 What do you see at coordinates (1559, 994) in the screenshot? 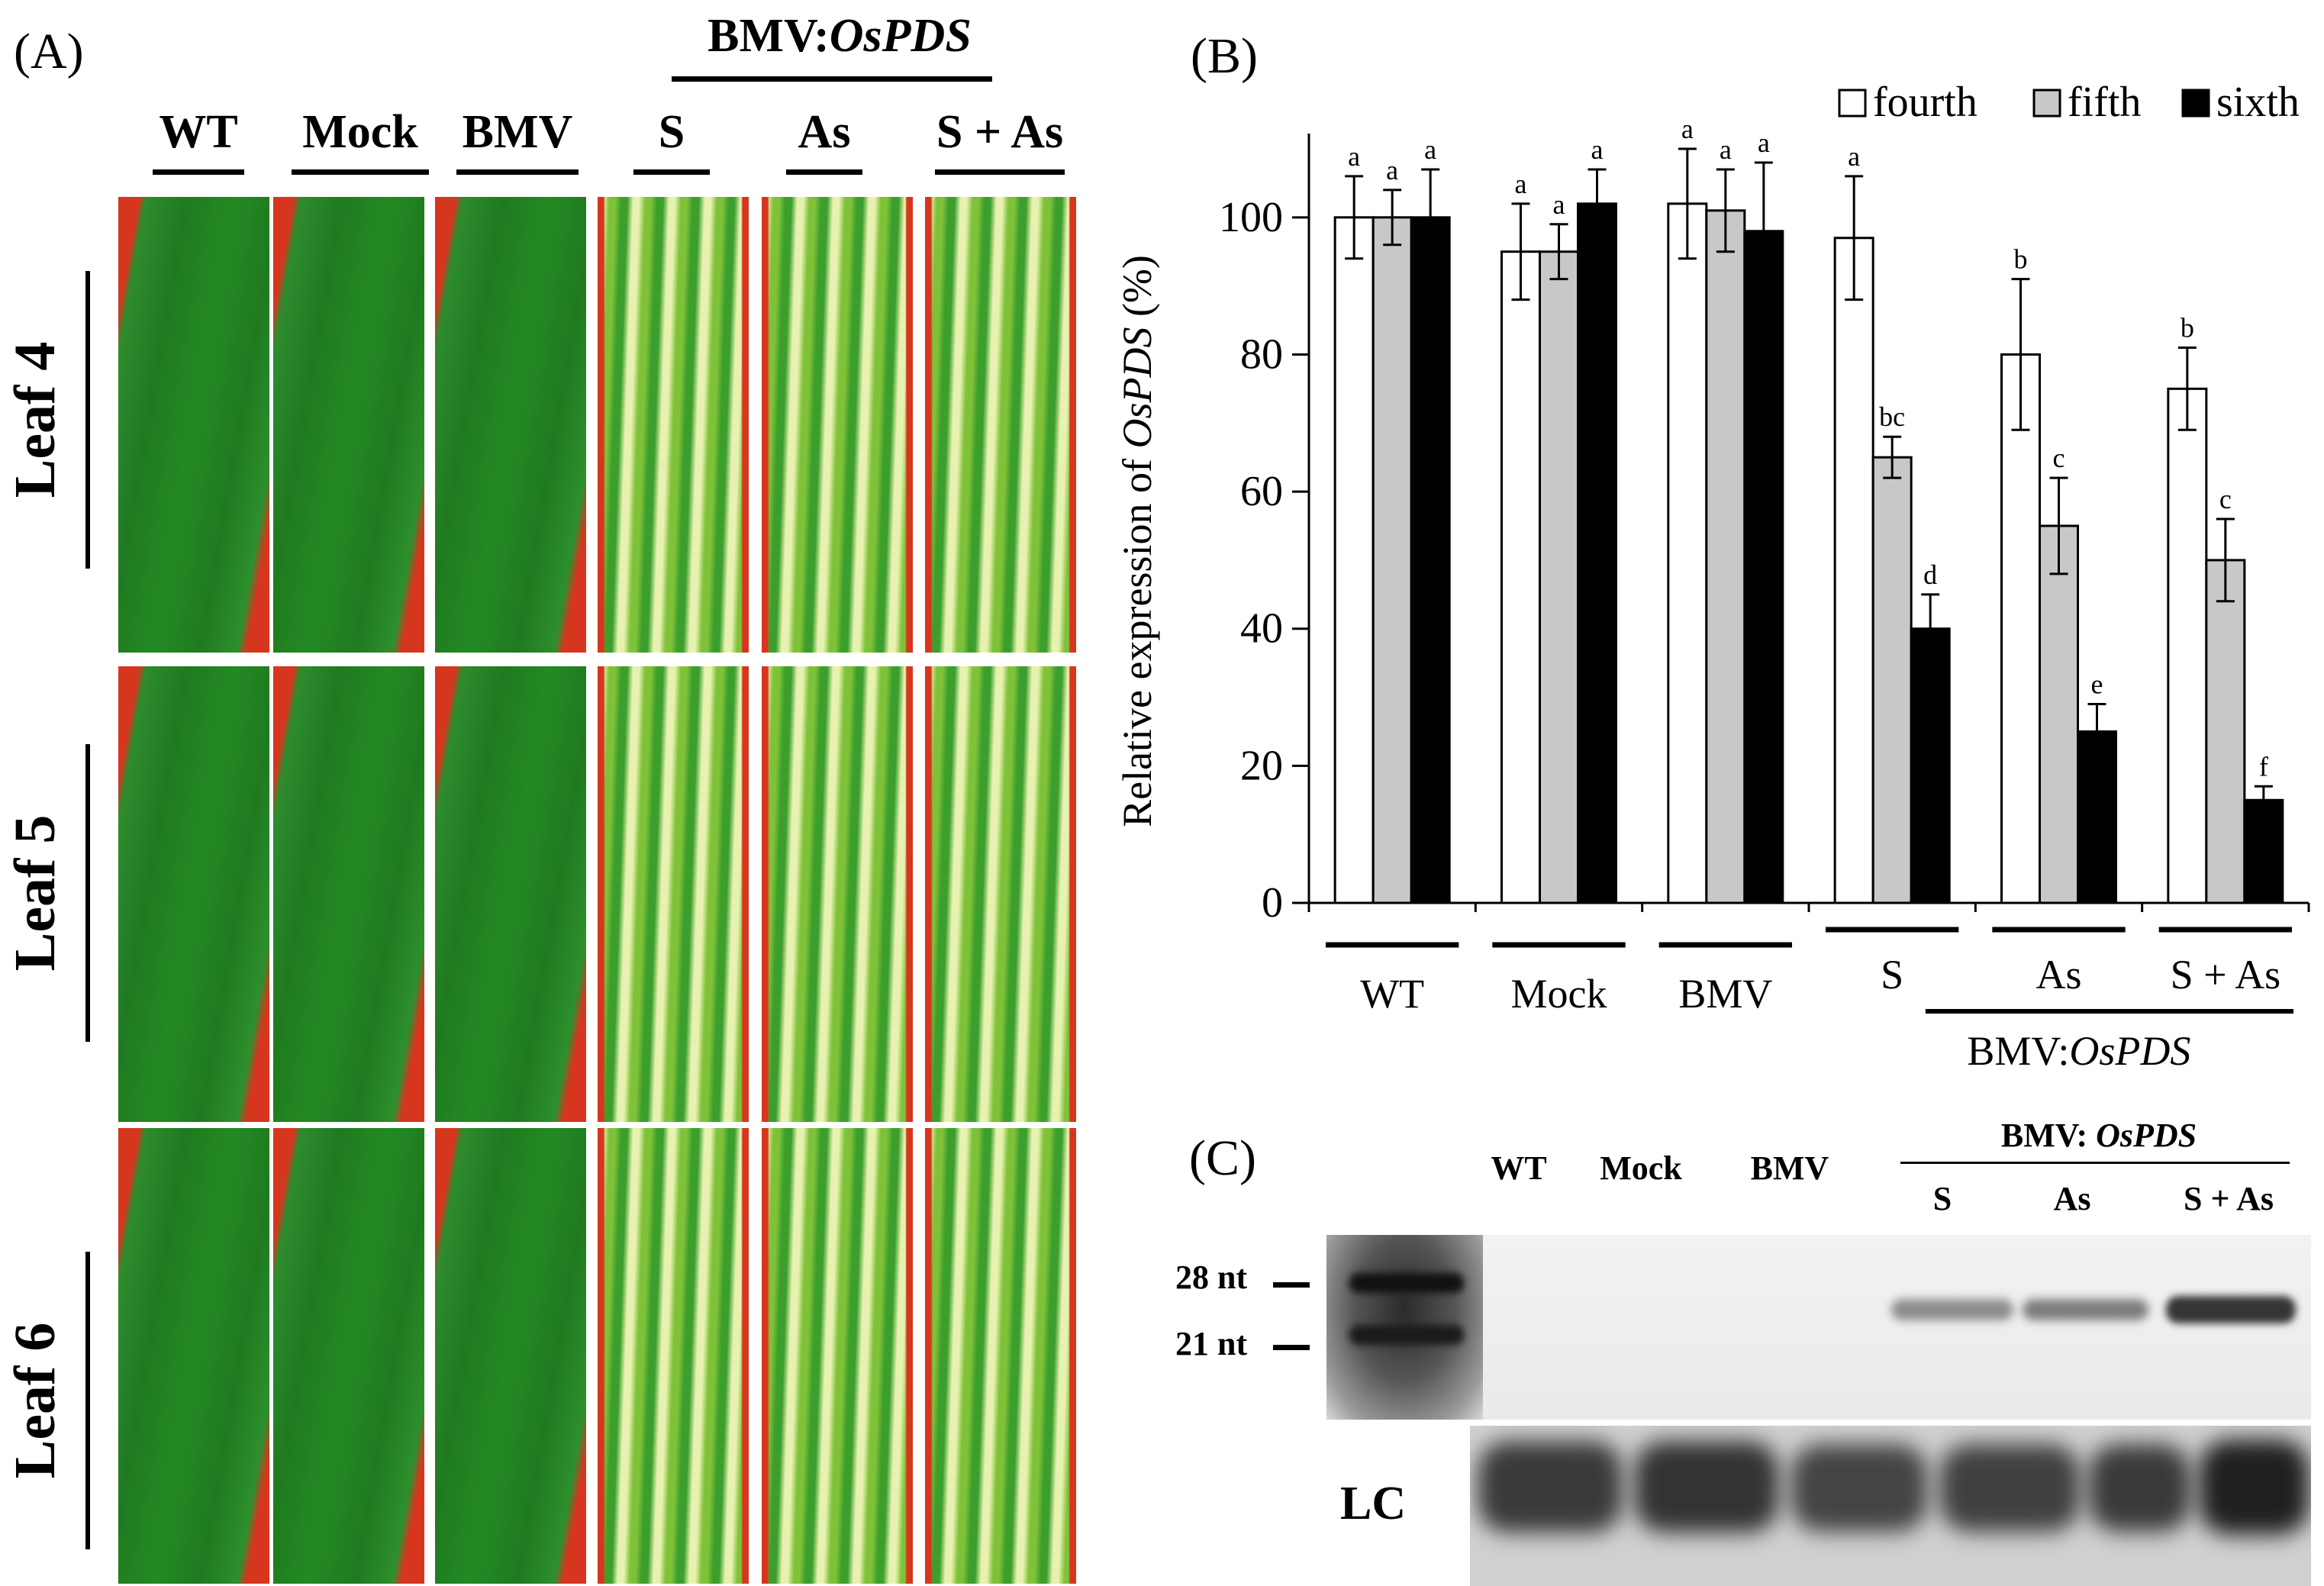
I see `category-label-1: Mock` at bounding box center [1559, 994].